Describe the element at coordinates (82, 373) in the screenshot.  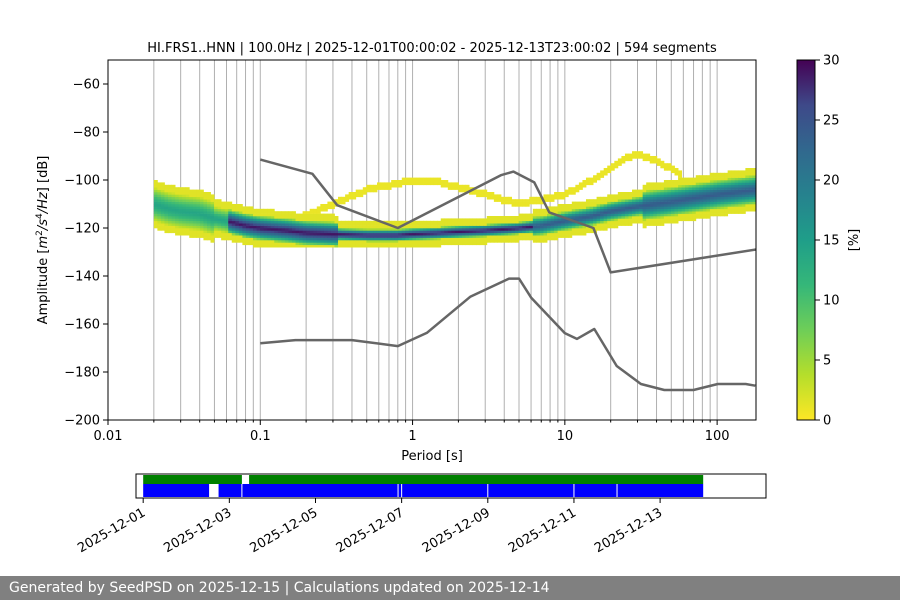
I see `y-tick-label: −180` at that location.